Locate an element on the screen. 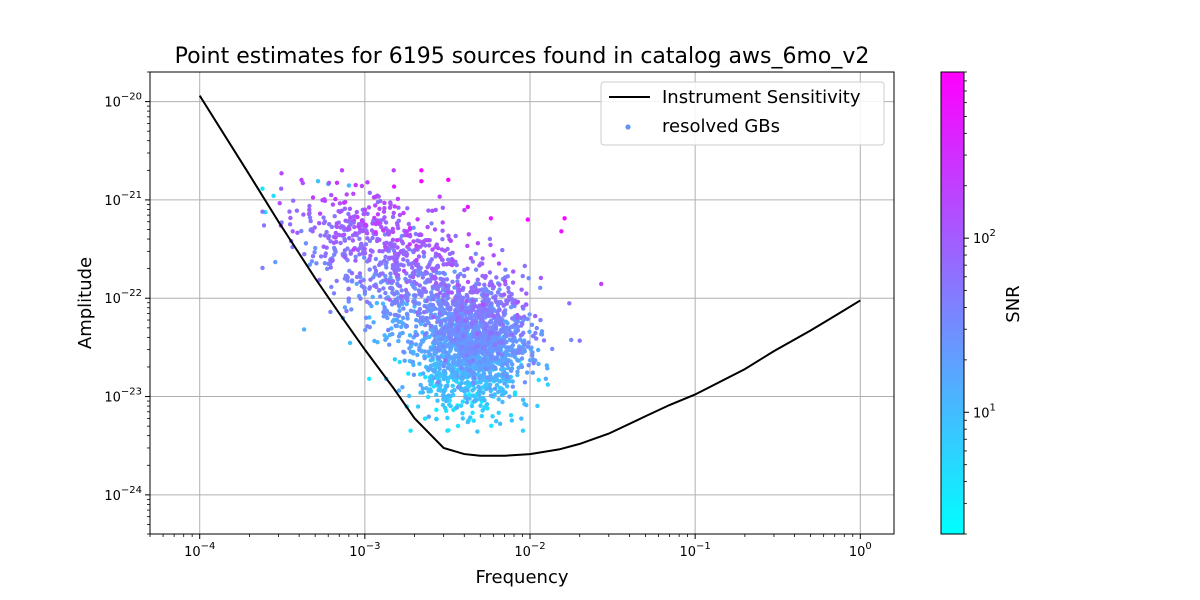  x-tick-label: 10⁻² is located at coordinates (529, 550).